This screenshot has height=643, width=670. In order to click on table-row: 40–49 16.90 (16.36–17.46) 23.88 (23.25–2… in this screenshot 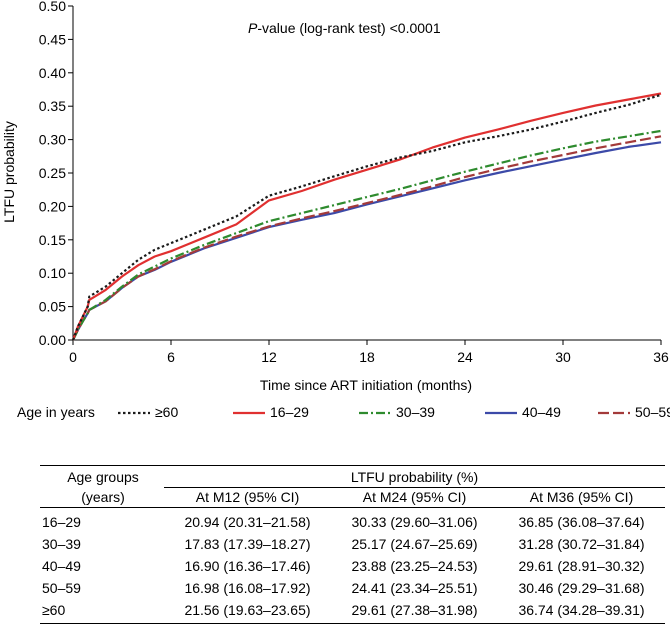, I will do `click(352, 566)`.